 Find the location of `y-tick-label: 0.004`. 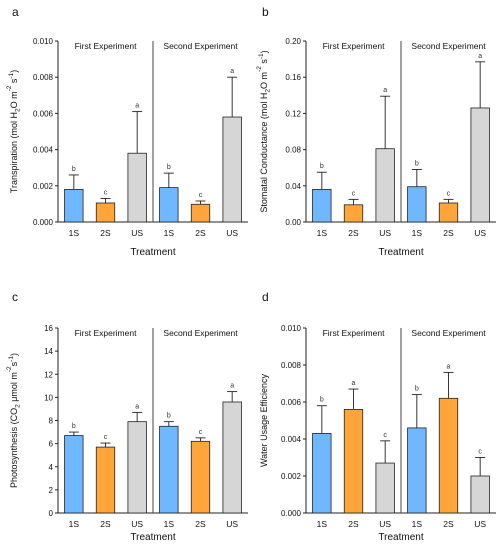

y-tick-label: 0.004 is located at coordinates (43, 150).